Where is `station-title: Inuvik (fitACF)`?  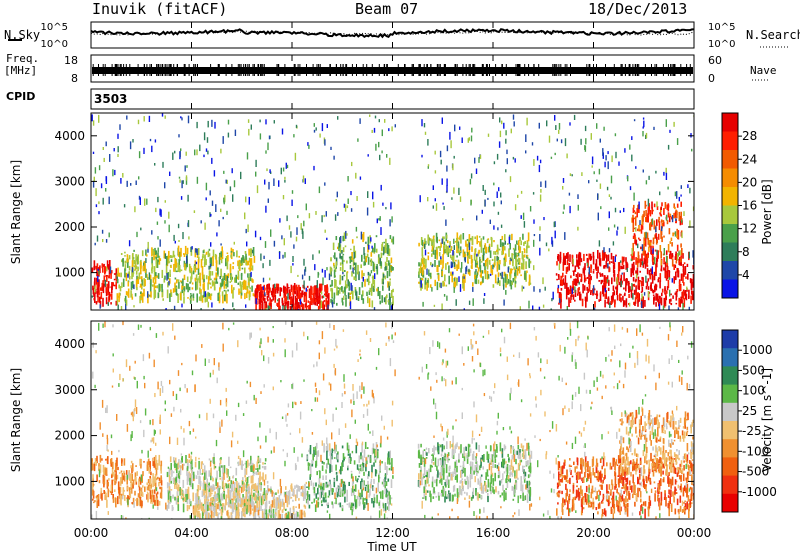 station-title: Inuvik (fitACF) is located at coordinates (160, 9).